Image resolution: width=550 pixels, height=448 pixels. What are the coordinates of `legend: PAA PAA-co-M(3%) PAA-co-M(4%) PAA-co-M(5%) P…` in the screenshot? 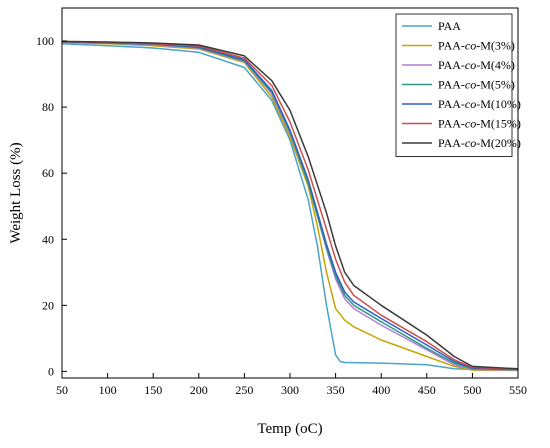 It's located at (458, 85).